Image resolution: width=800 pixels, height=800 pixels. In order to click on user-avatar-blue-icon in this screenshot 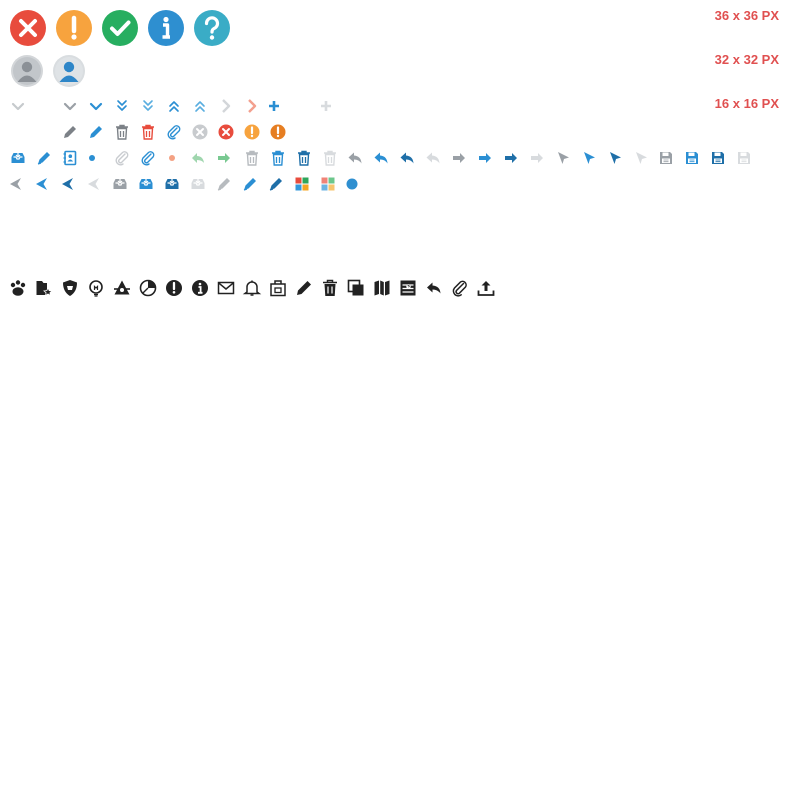, I will do `click(69, 71)`.